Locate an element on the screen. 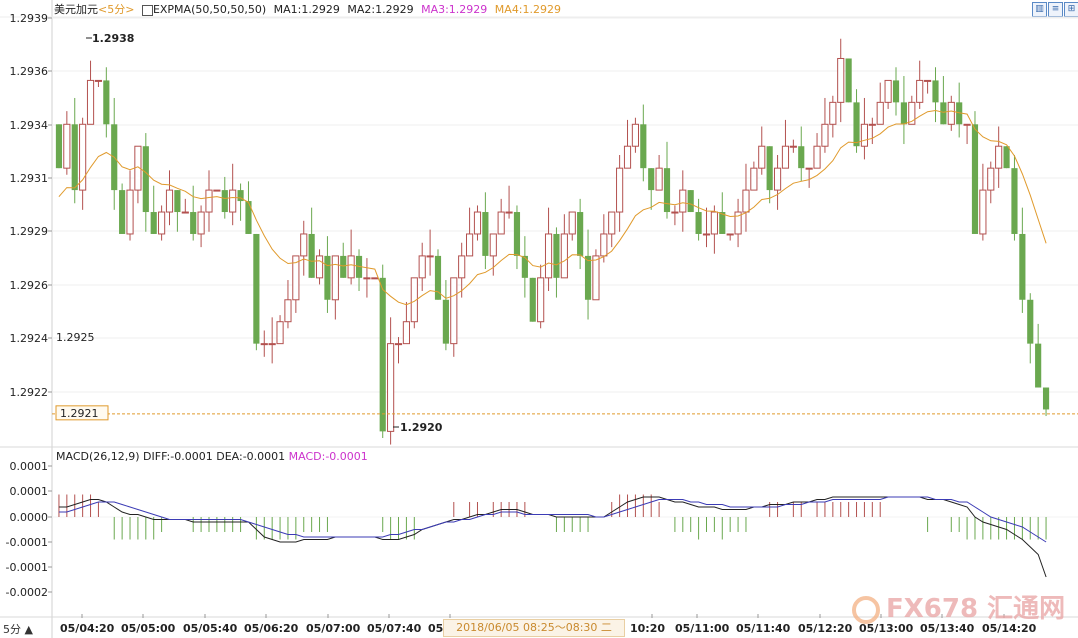 The height and width of the screenshot is (638, 1078). indicator-label: EXPMA(50,50,50,50) is located at coordinates (209, 9).